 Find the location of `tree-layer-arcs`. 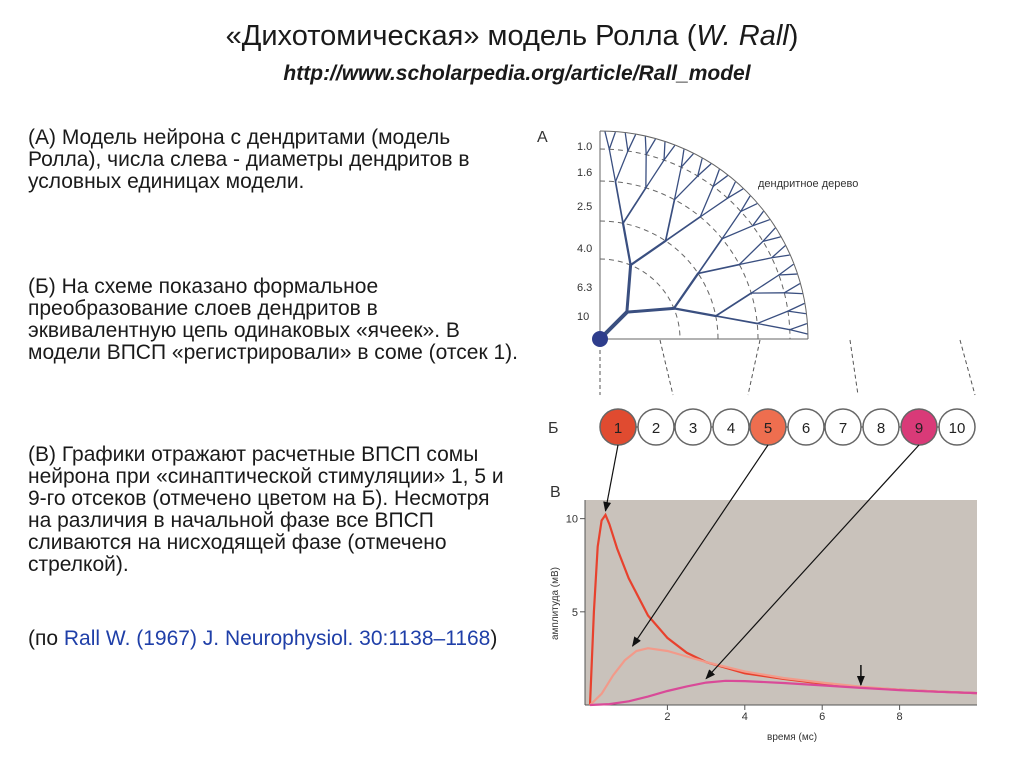

tree-layer-arcs is located at coordinates (704, 235).